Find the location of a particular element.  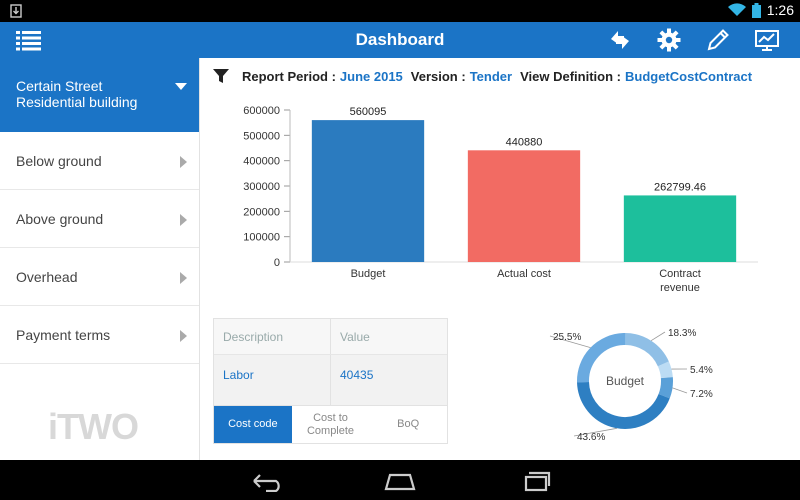

sidebar-item-label: Payment terms is located at coordinates (63, 335).